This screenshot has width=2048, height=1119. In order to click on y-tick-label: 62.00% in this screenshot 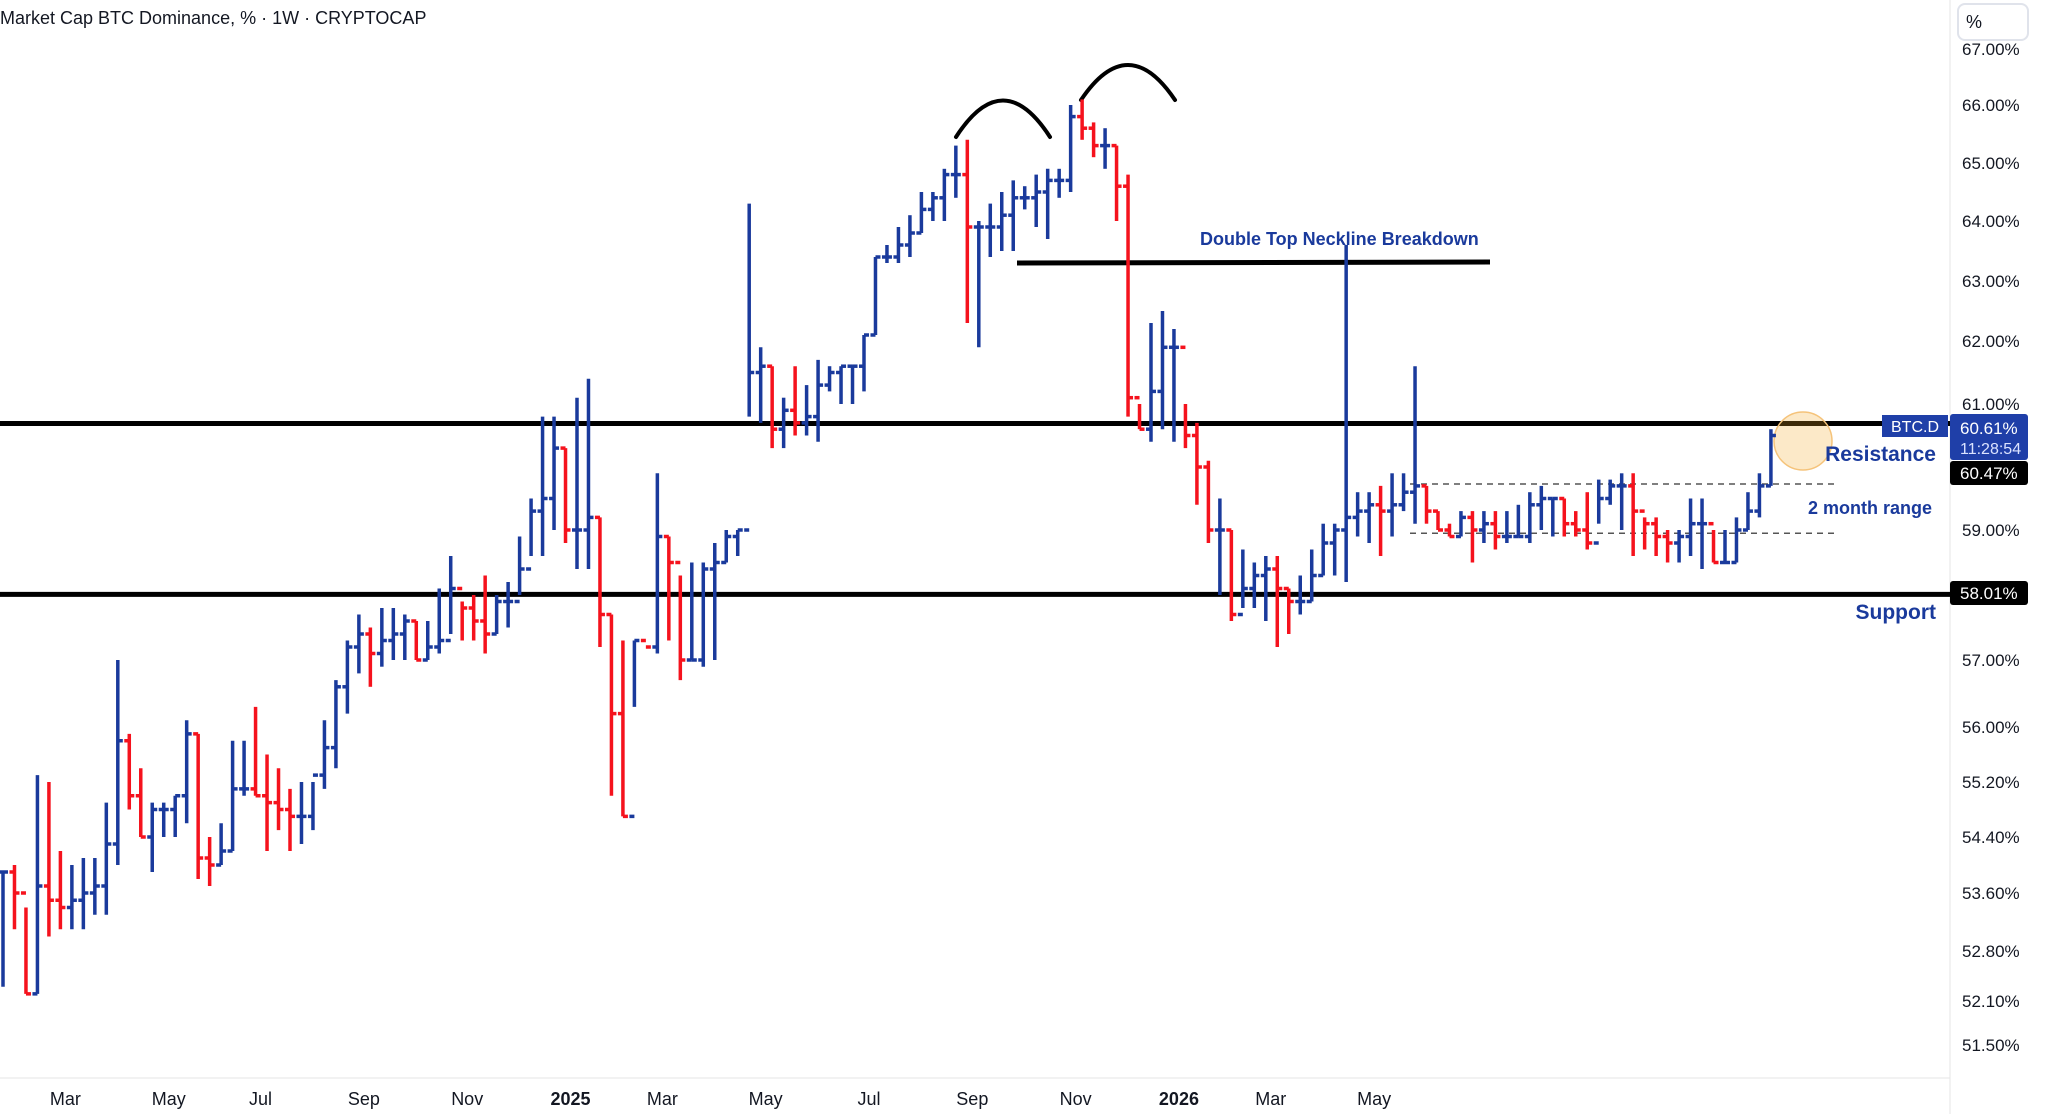, I will do `click(1991, 341)`.